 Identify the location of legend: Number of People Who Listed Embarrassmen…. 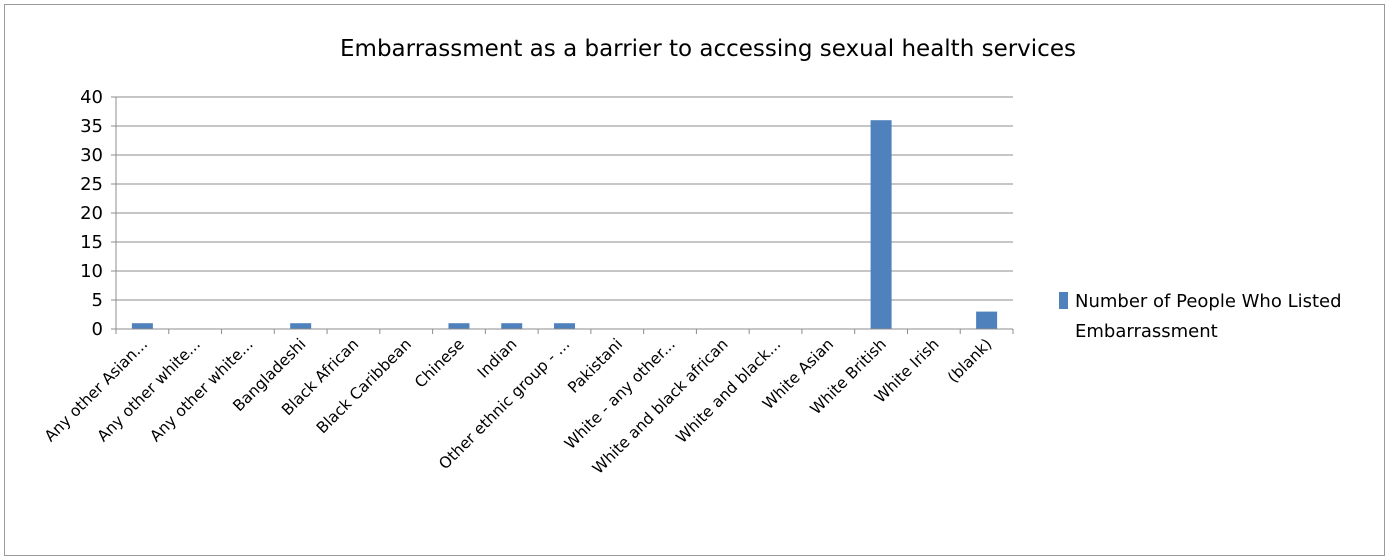
(1200, 316).